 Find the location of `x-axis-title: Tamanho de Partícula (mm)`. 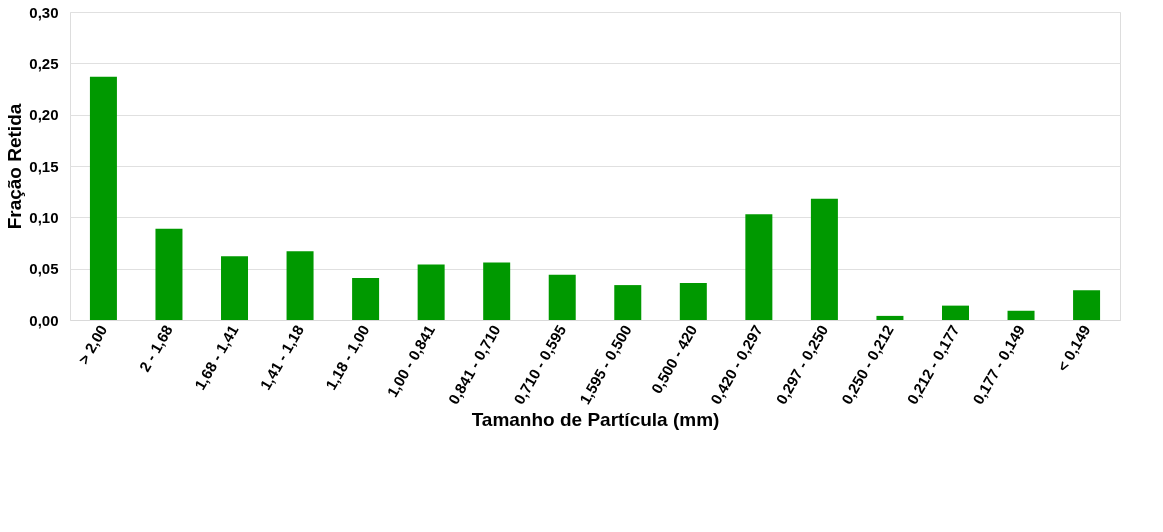

x-axis-title: Tamanho de Partícula (mm) is located at coordinates (595, 420).